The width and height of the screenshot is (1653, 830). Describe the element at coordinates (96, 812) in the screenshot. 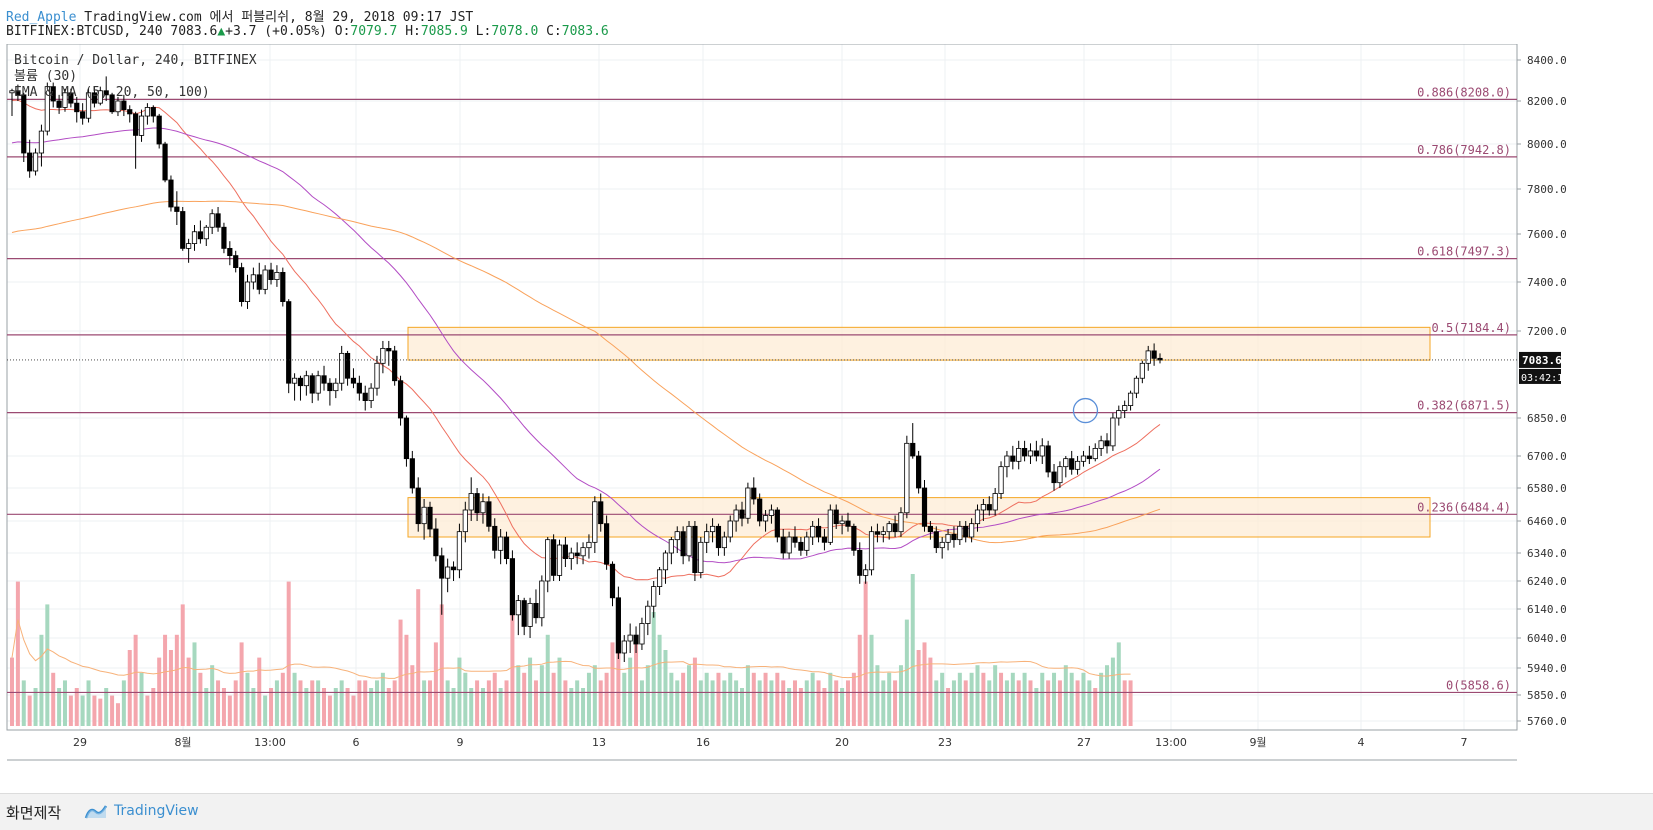

I see `tradingview-logo-icon` at that location.